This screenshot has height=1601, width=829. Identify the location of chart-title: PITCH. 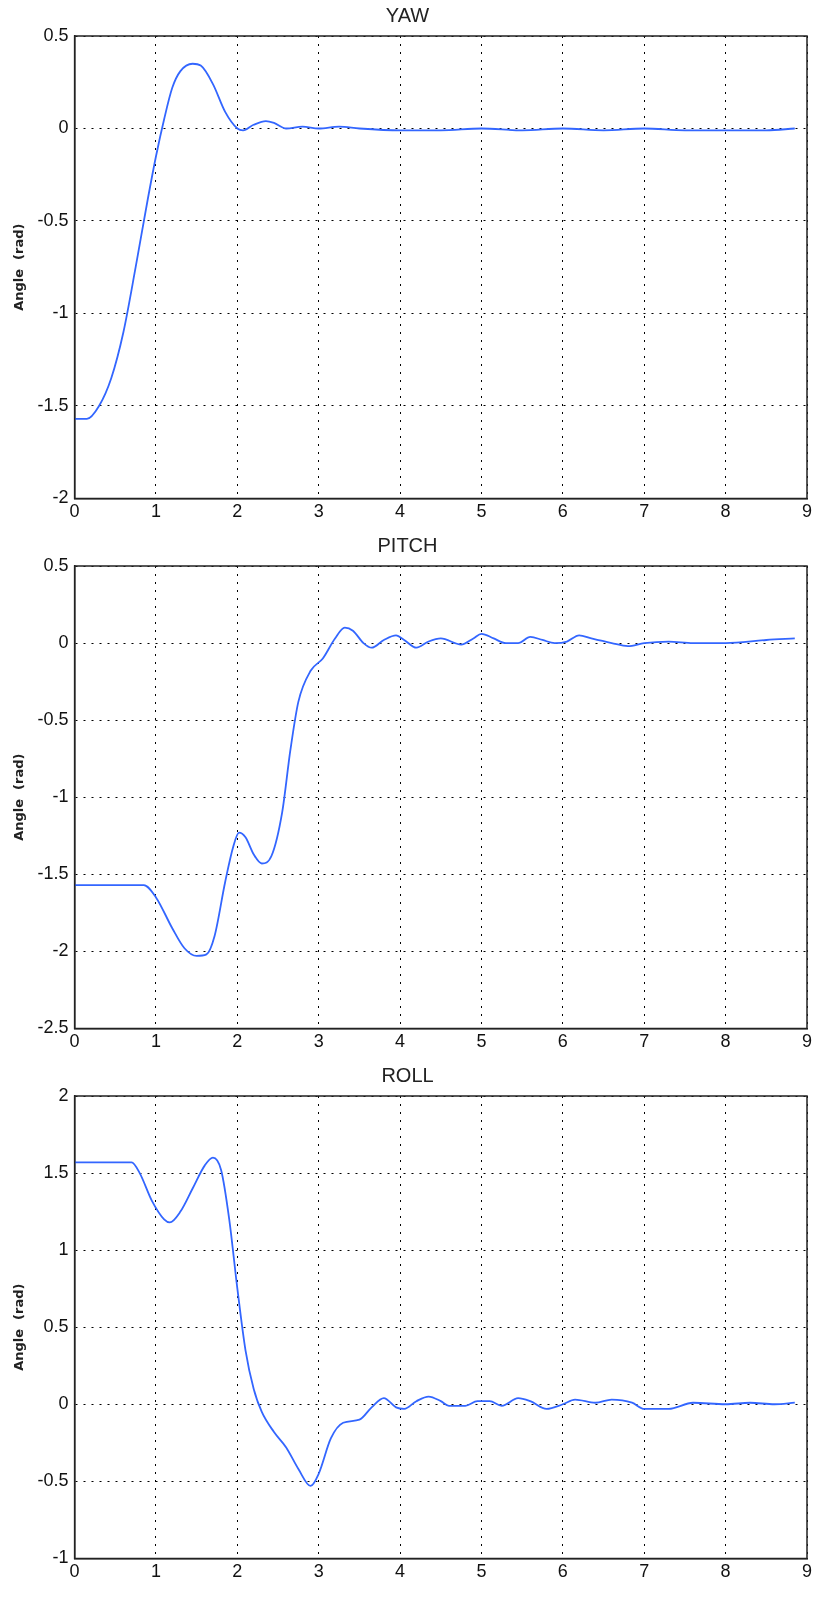
(407, 544).